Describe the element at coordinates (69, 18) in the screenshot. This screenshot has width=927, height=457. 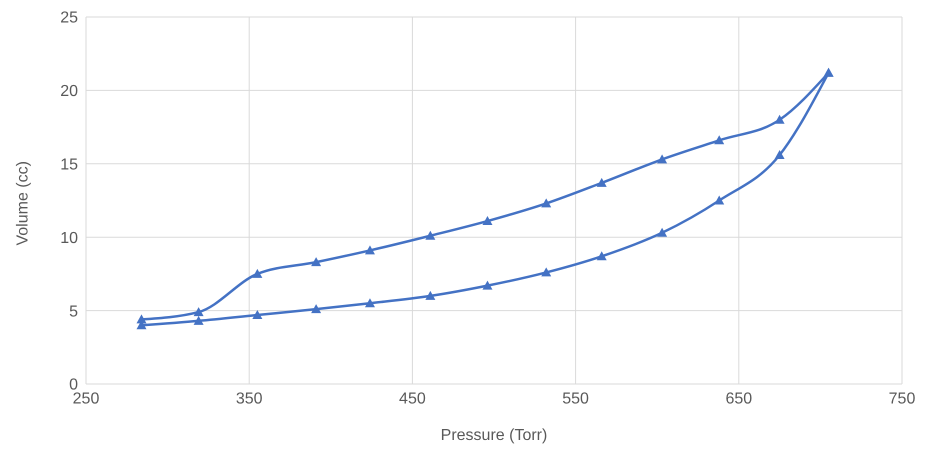
I see `y-tick-label: 25` at that location.